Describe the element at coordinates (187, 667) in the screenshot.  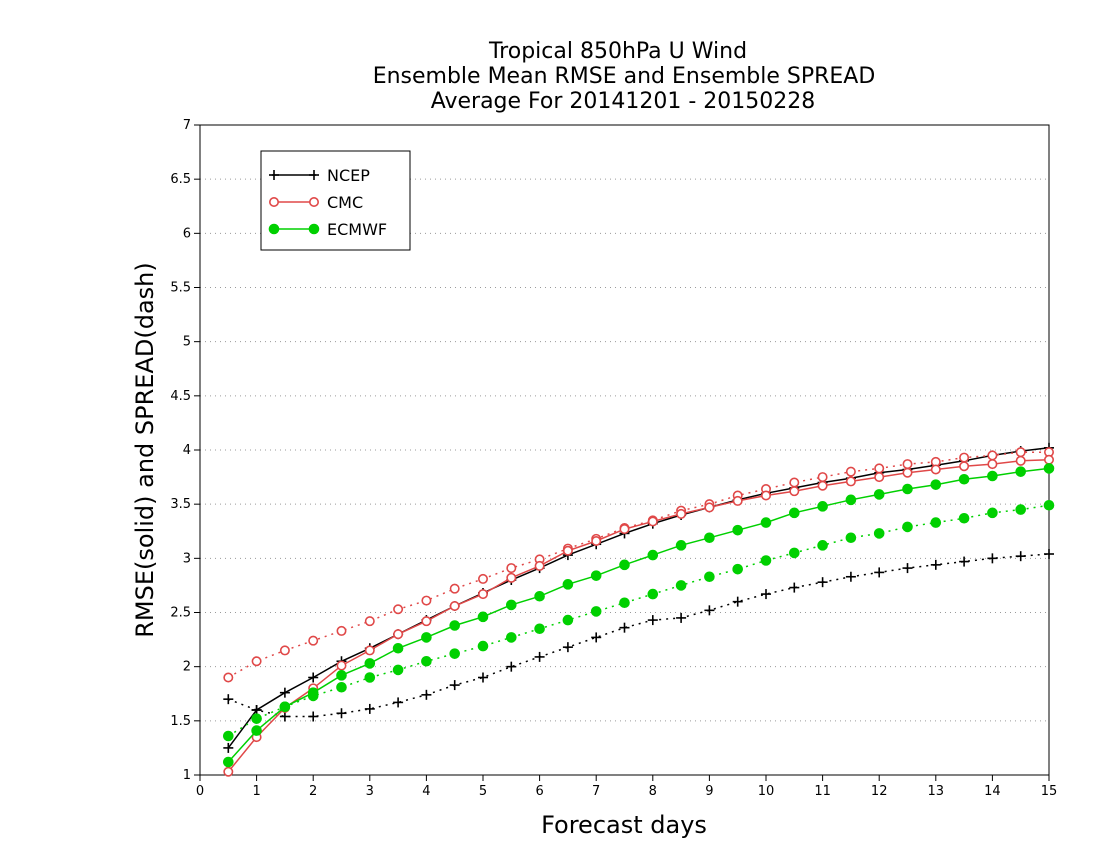
I see `y-tick-label: 2` at that location.